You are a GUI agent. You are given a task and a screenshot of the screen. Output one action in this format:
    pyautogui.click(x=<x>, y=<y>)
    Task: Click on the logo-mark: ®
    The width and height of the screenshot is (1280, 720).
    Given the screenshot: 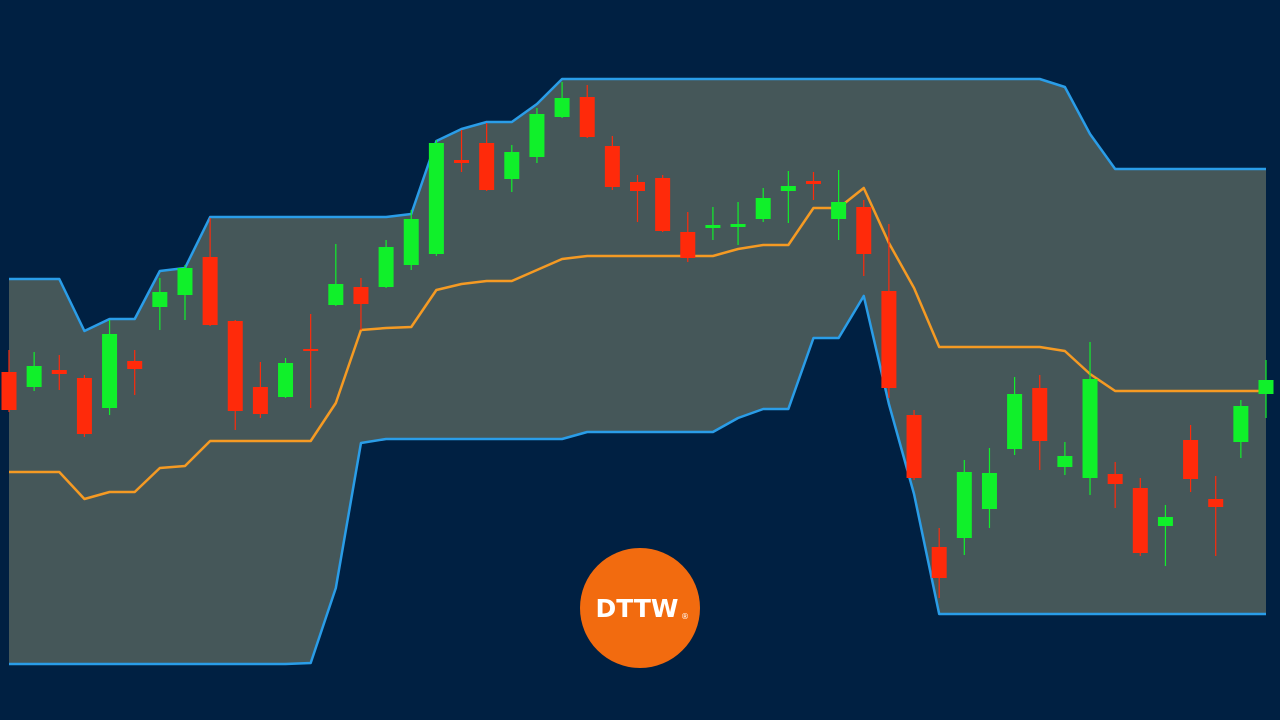 What is the action you would take?
    pyautogui.click(x=685, y=616)
    